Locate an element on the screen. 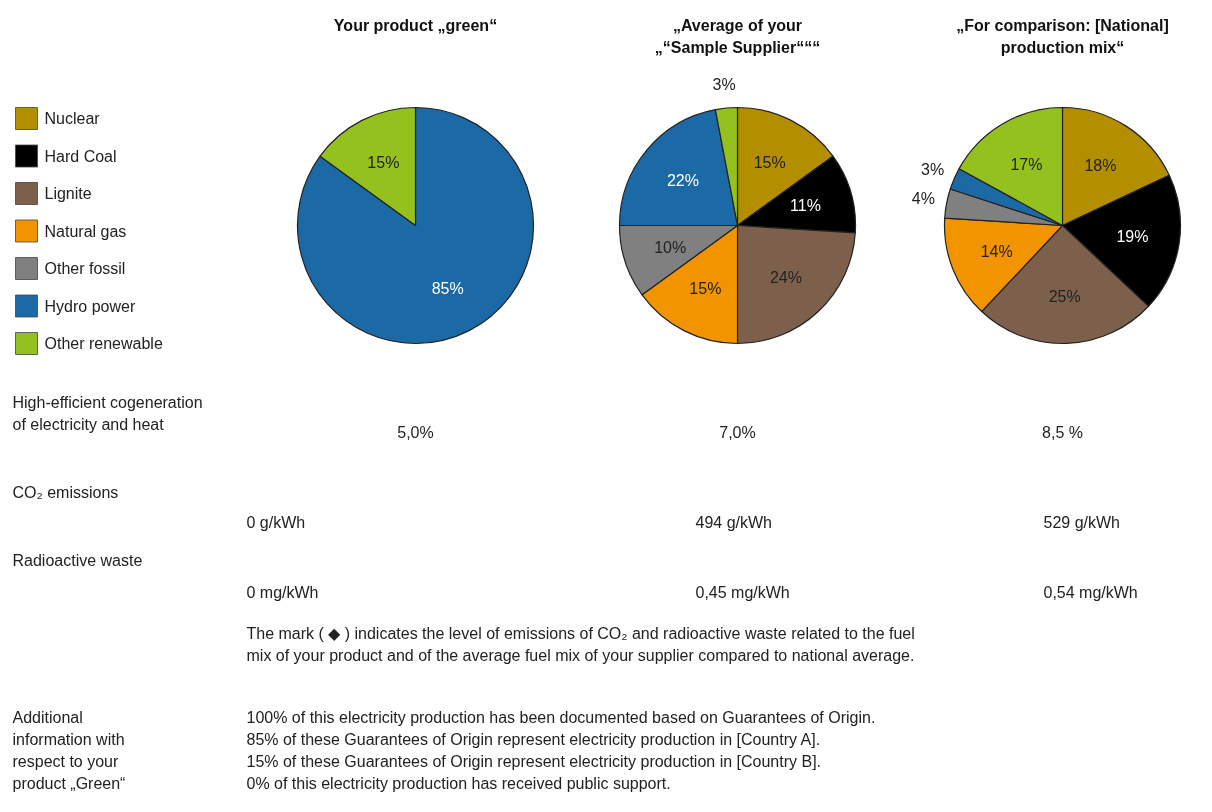  legend-label: Natural gas is located at coordinates (85, 231).